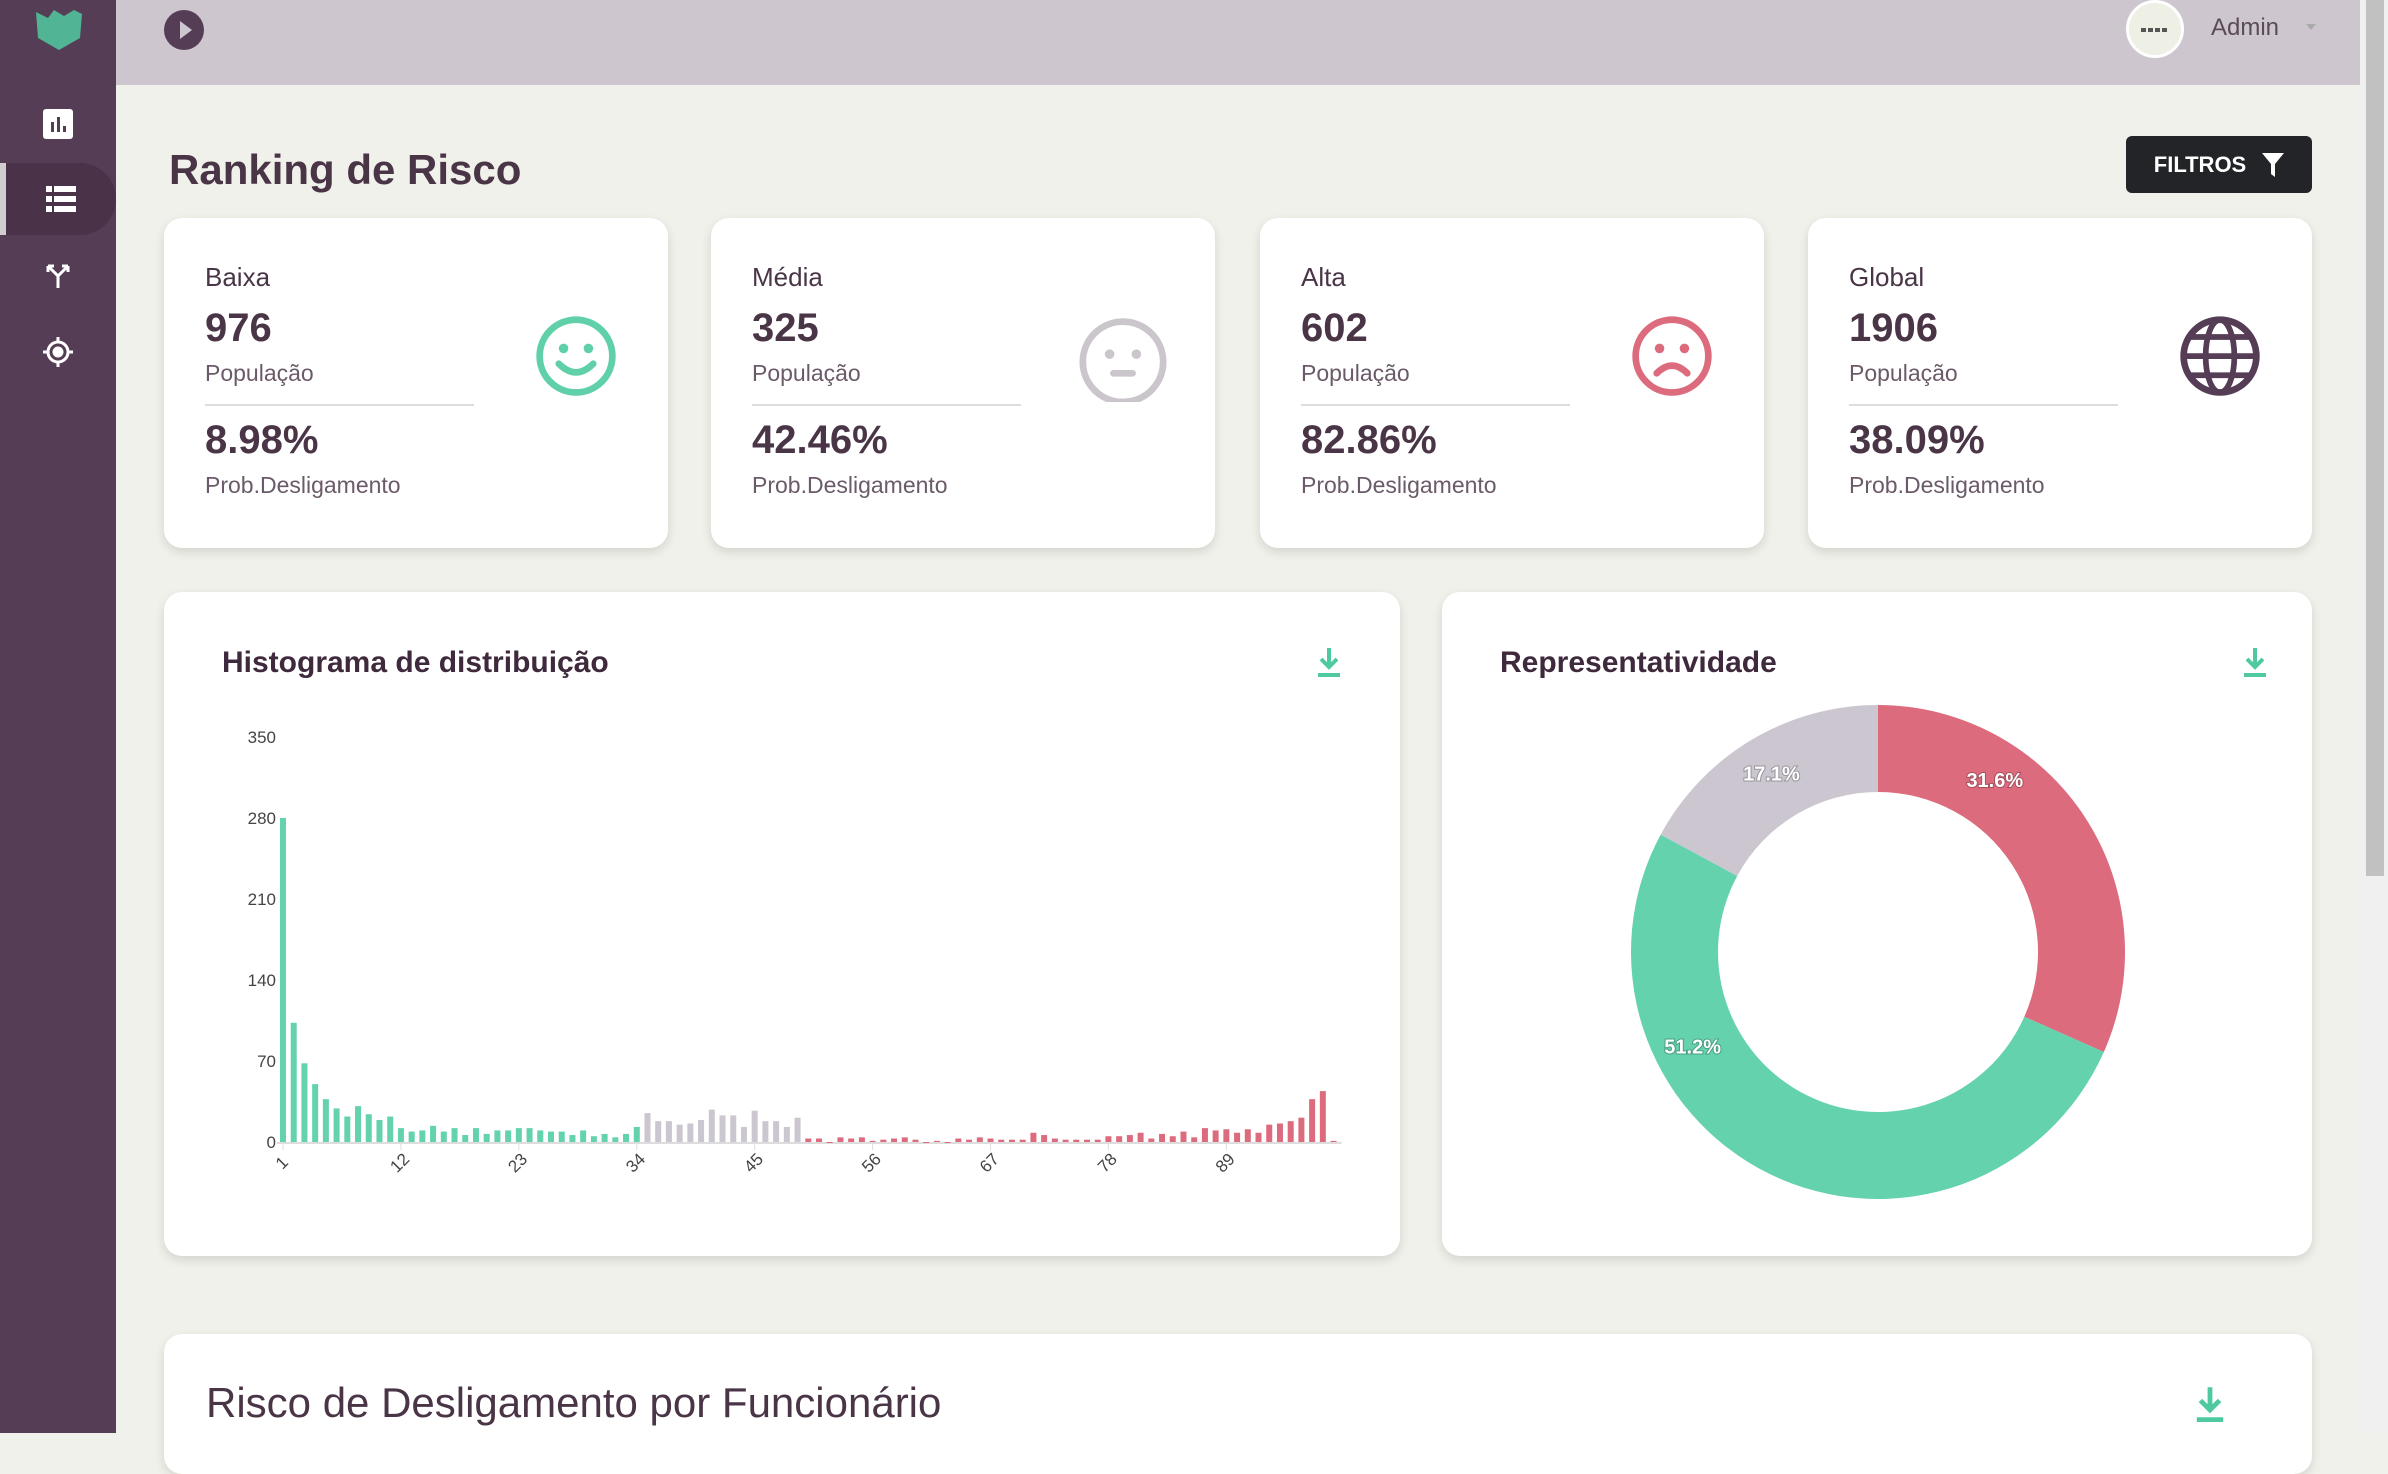 The height and width of the screenshot is (1474, 2388). What do you see at coordinates (2219, 164) in the screenshot?
I see `filters-button: FILTROS` at bounding box center [2219, 164].